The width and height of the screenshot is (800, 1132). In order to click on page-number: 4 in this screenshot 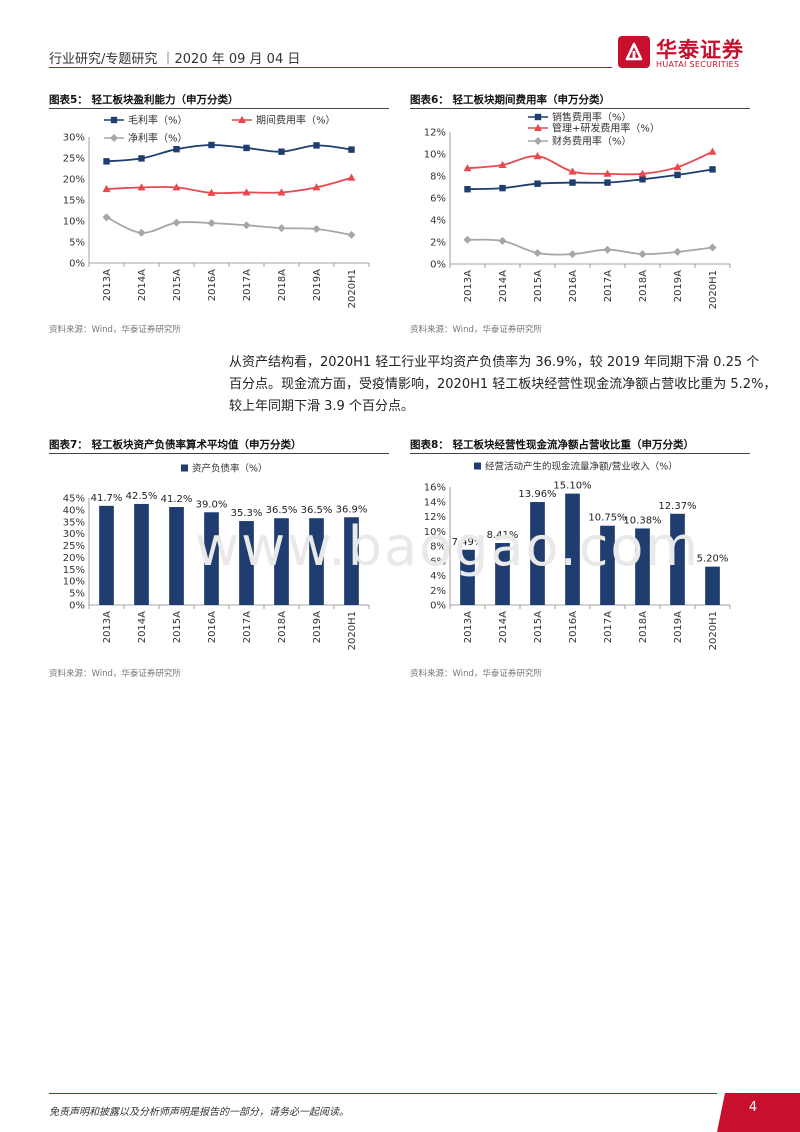, I will do `click(753, 1107)`.